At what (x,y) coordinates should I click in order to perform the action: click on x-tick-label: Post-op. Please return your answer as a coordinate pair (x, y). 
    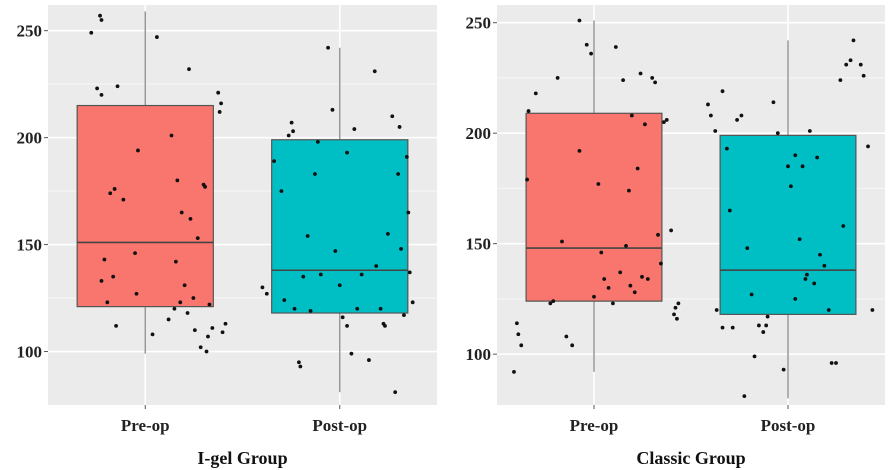
    Looking at the image, I should click on (339, 425).